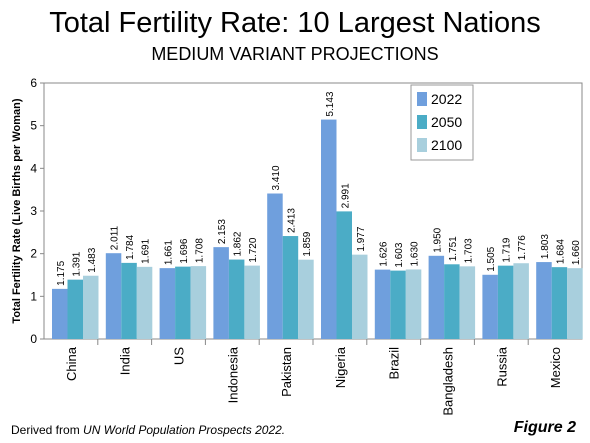 The height and width of the screenshot is (443, 590). Describe the element at coordinates (453, 248) in the screenshot. I see `data-label: 1.751` at that location.